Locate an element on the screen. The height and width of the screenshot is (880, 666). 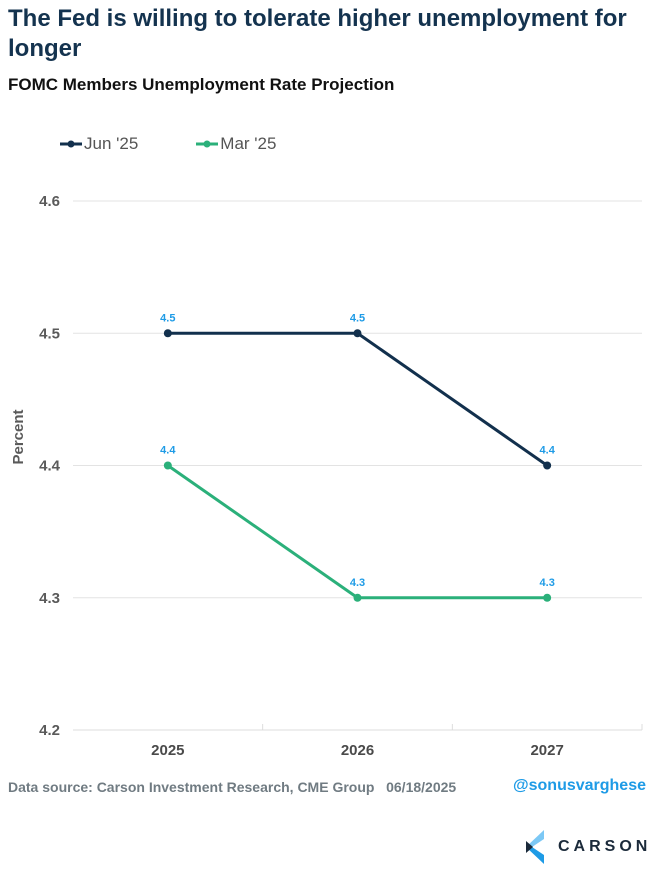
carson-logo-text: CARSON is located at coordinates (605, 846).